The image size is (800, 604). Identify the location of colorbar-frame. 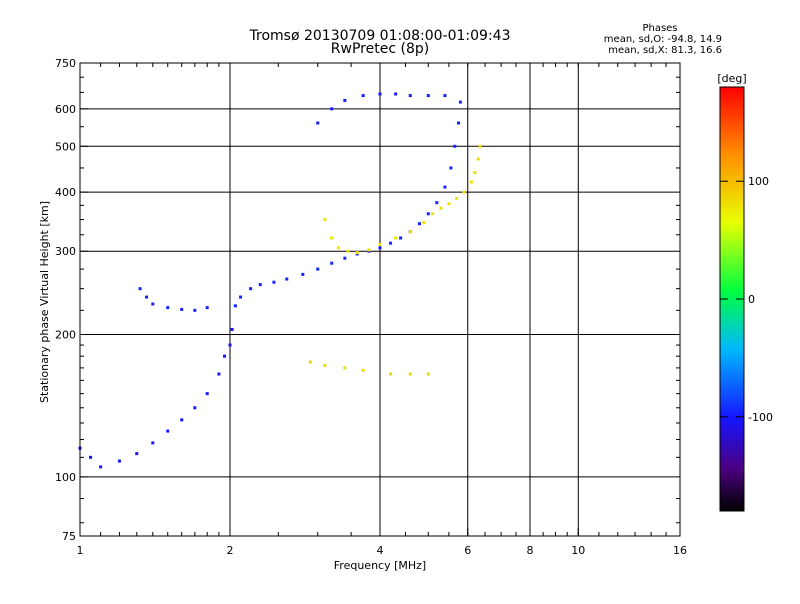
(732, 299).